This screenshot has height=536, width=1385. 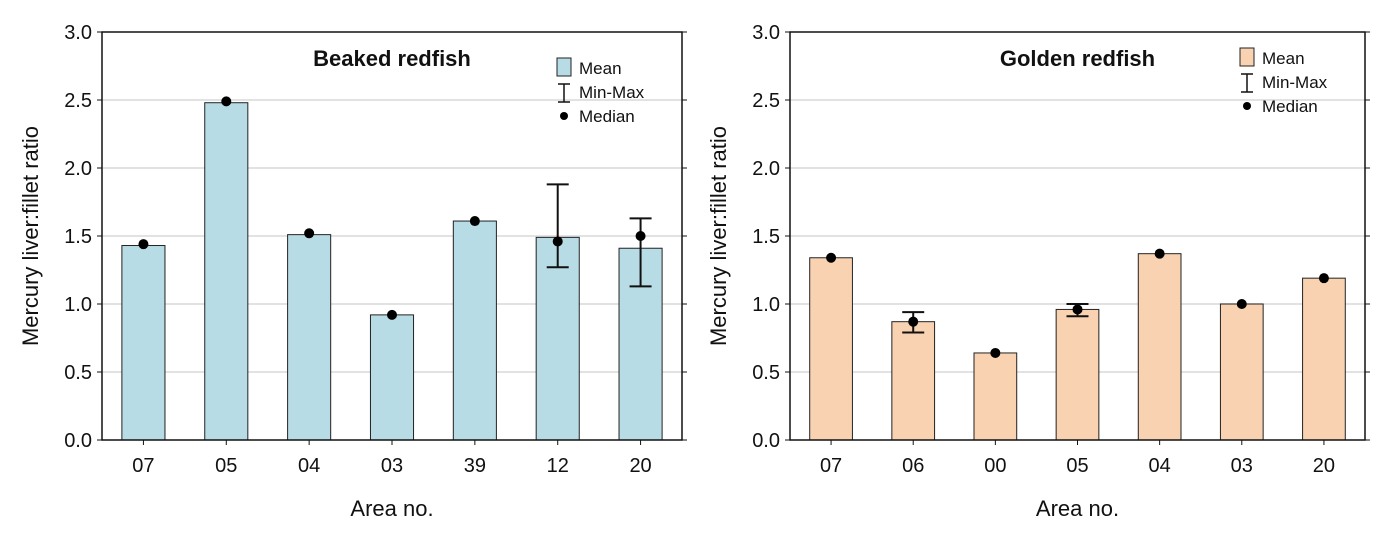 I want to click on chart-title: Golden redfish, so click(x=1077, y=58).